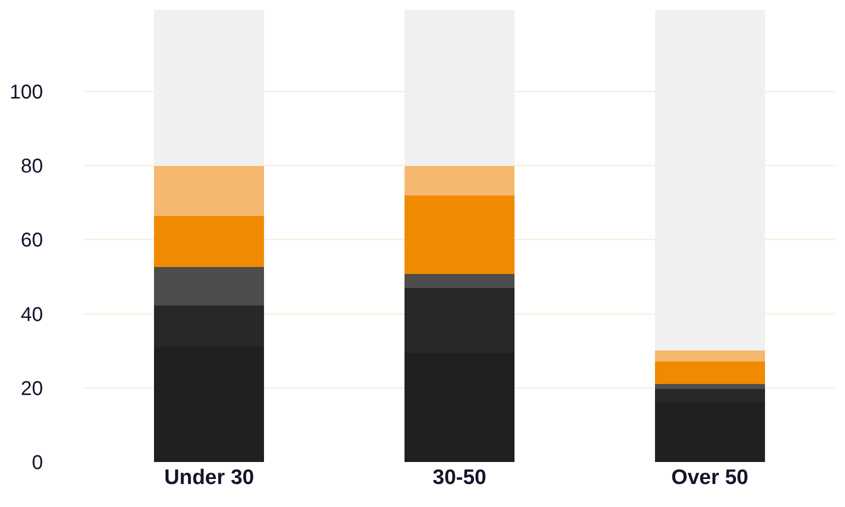 The height and width of the screenshot is (507, 845). What do you see at coordinates (31, 167) in the screenshot?
I see `y-tick-label: 80` at bounding box center [31, 167].